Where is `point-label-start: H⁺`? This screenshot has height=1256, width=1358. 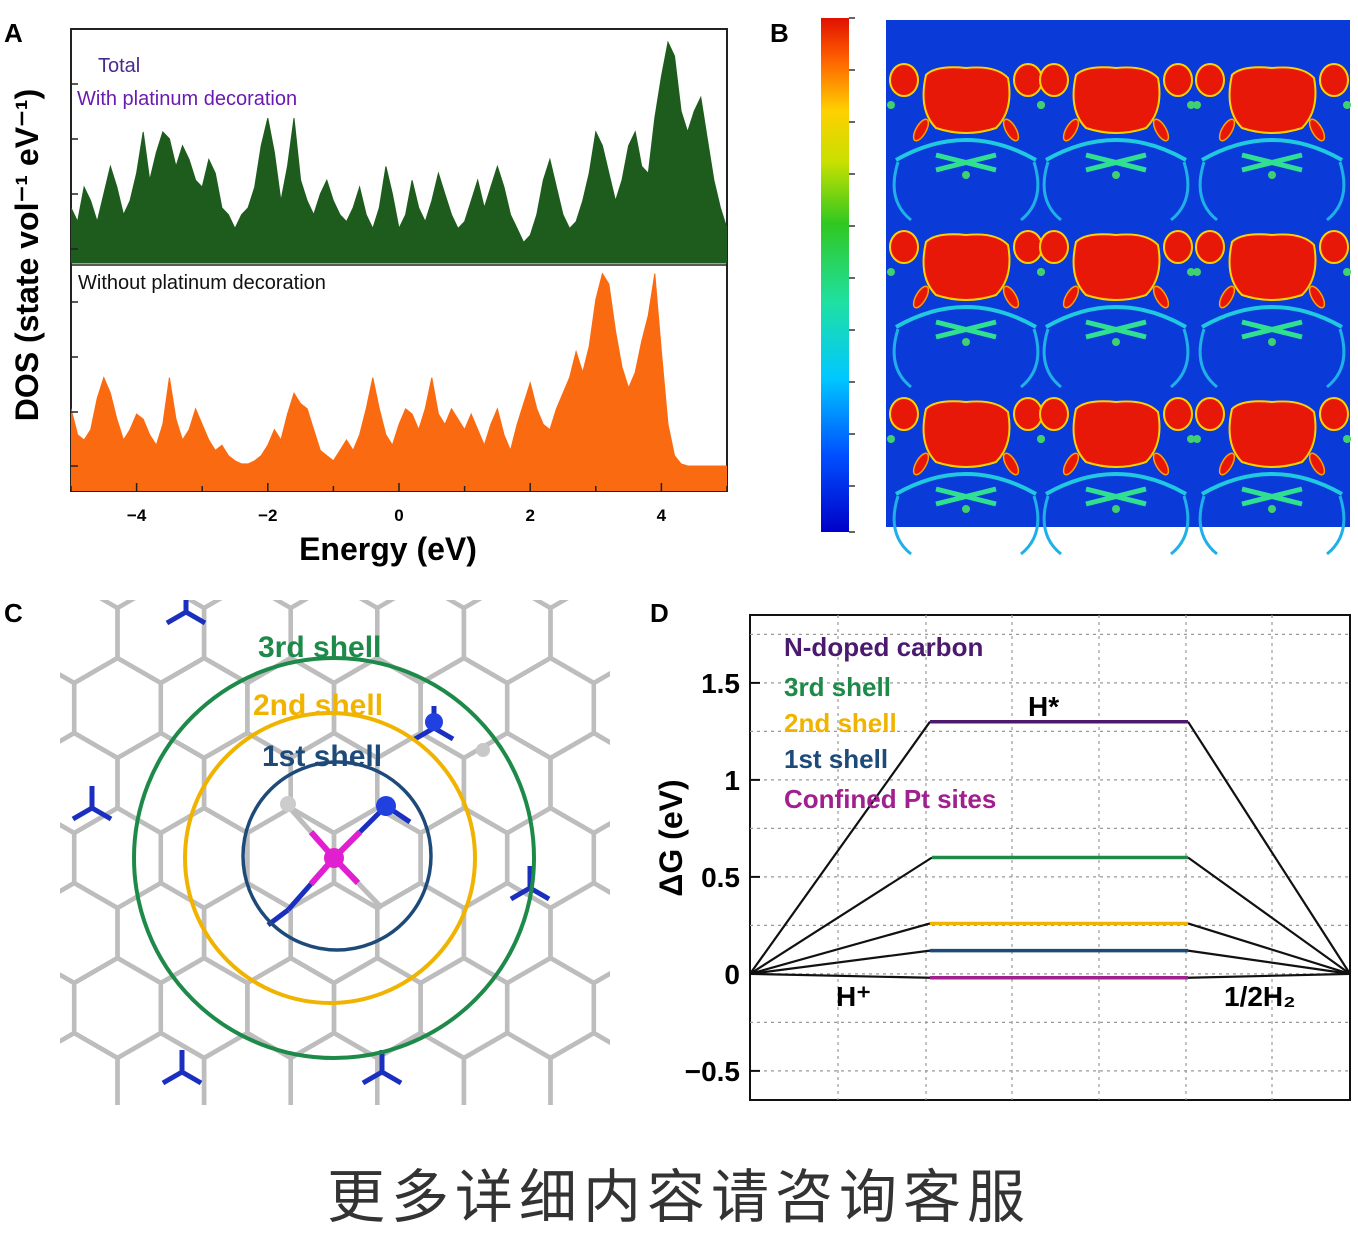
point-label-start: H⁺ is located at coordinates (853, 996).